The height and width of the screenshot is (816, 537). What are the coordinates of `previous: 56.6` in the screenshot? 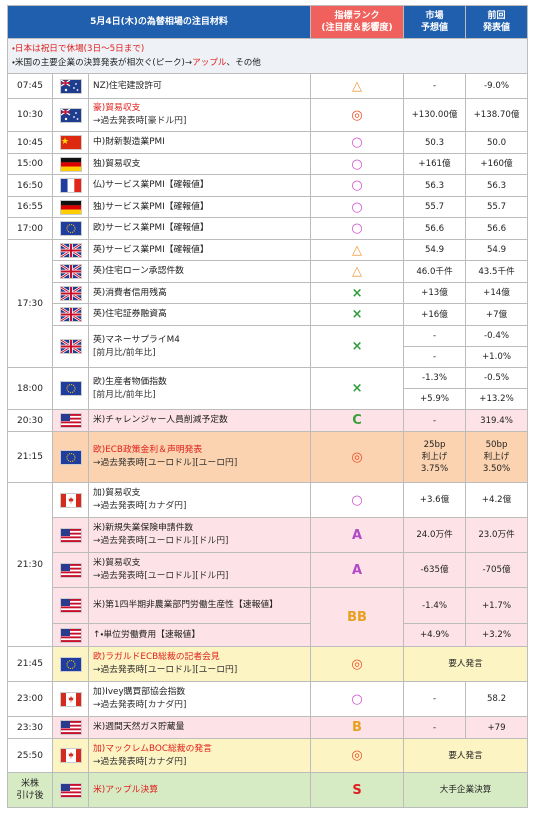 It's located at (497, 228).